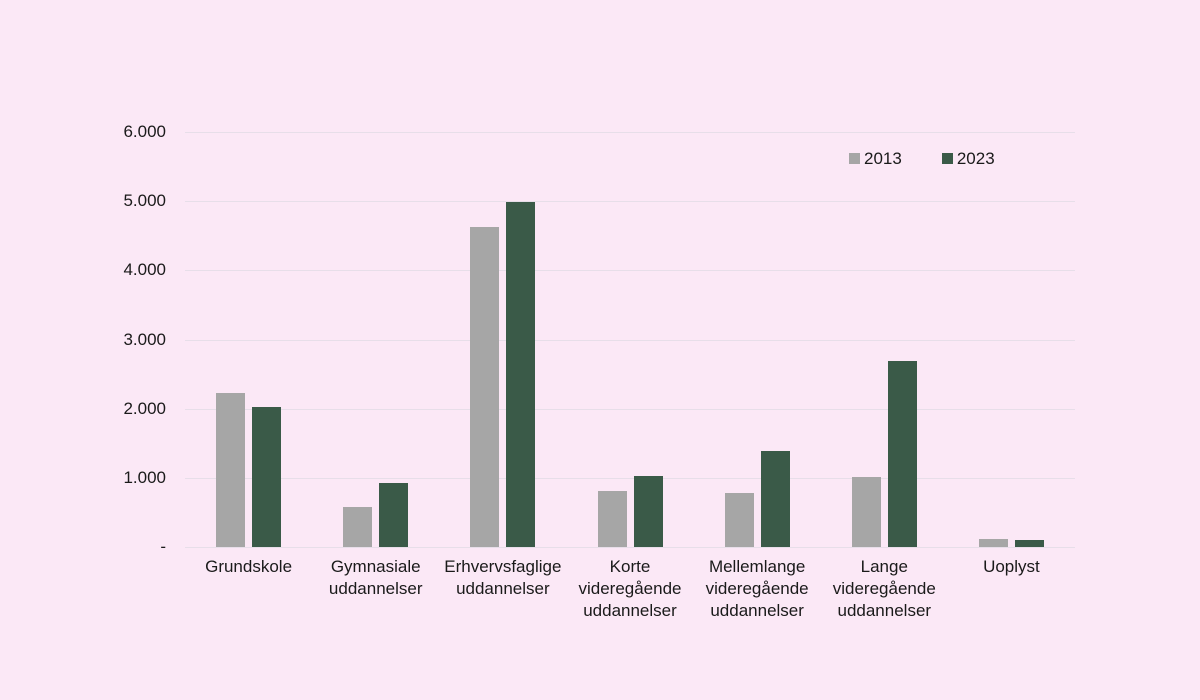 Image resolution: width=1200 pixels, height=700 pixels. I want to click on x-category-label: Erhvervsfaglige uddannelser, so click(503, 577).